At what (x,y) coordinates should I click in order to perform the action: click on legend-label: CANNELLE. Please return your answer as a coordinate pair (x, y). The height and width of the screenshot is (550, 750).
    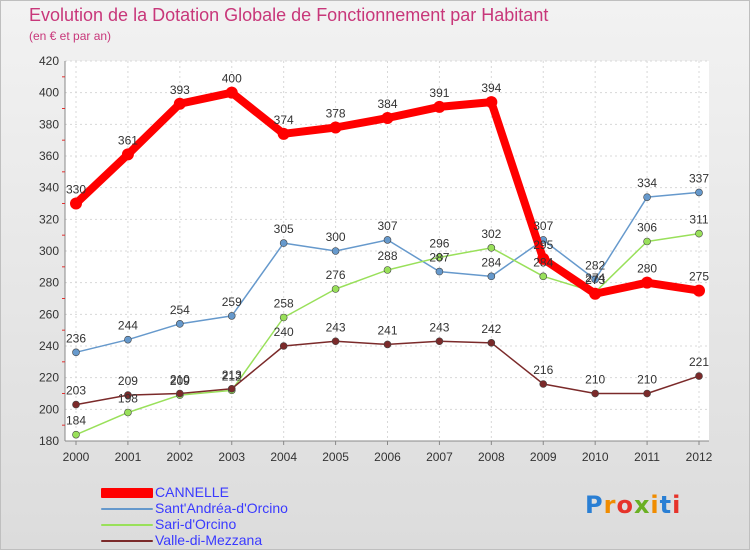
    Looking at the image, I should click on (192, 492).